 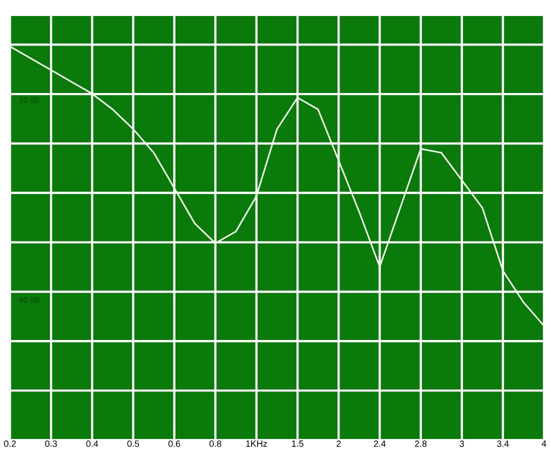 I want to click on x-tick-label: 0.8, so click(x=216, y=443).